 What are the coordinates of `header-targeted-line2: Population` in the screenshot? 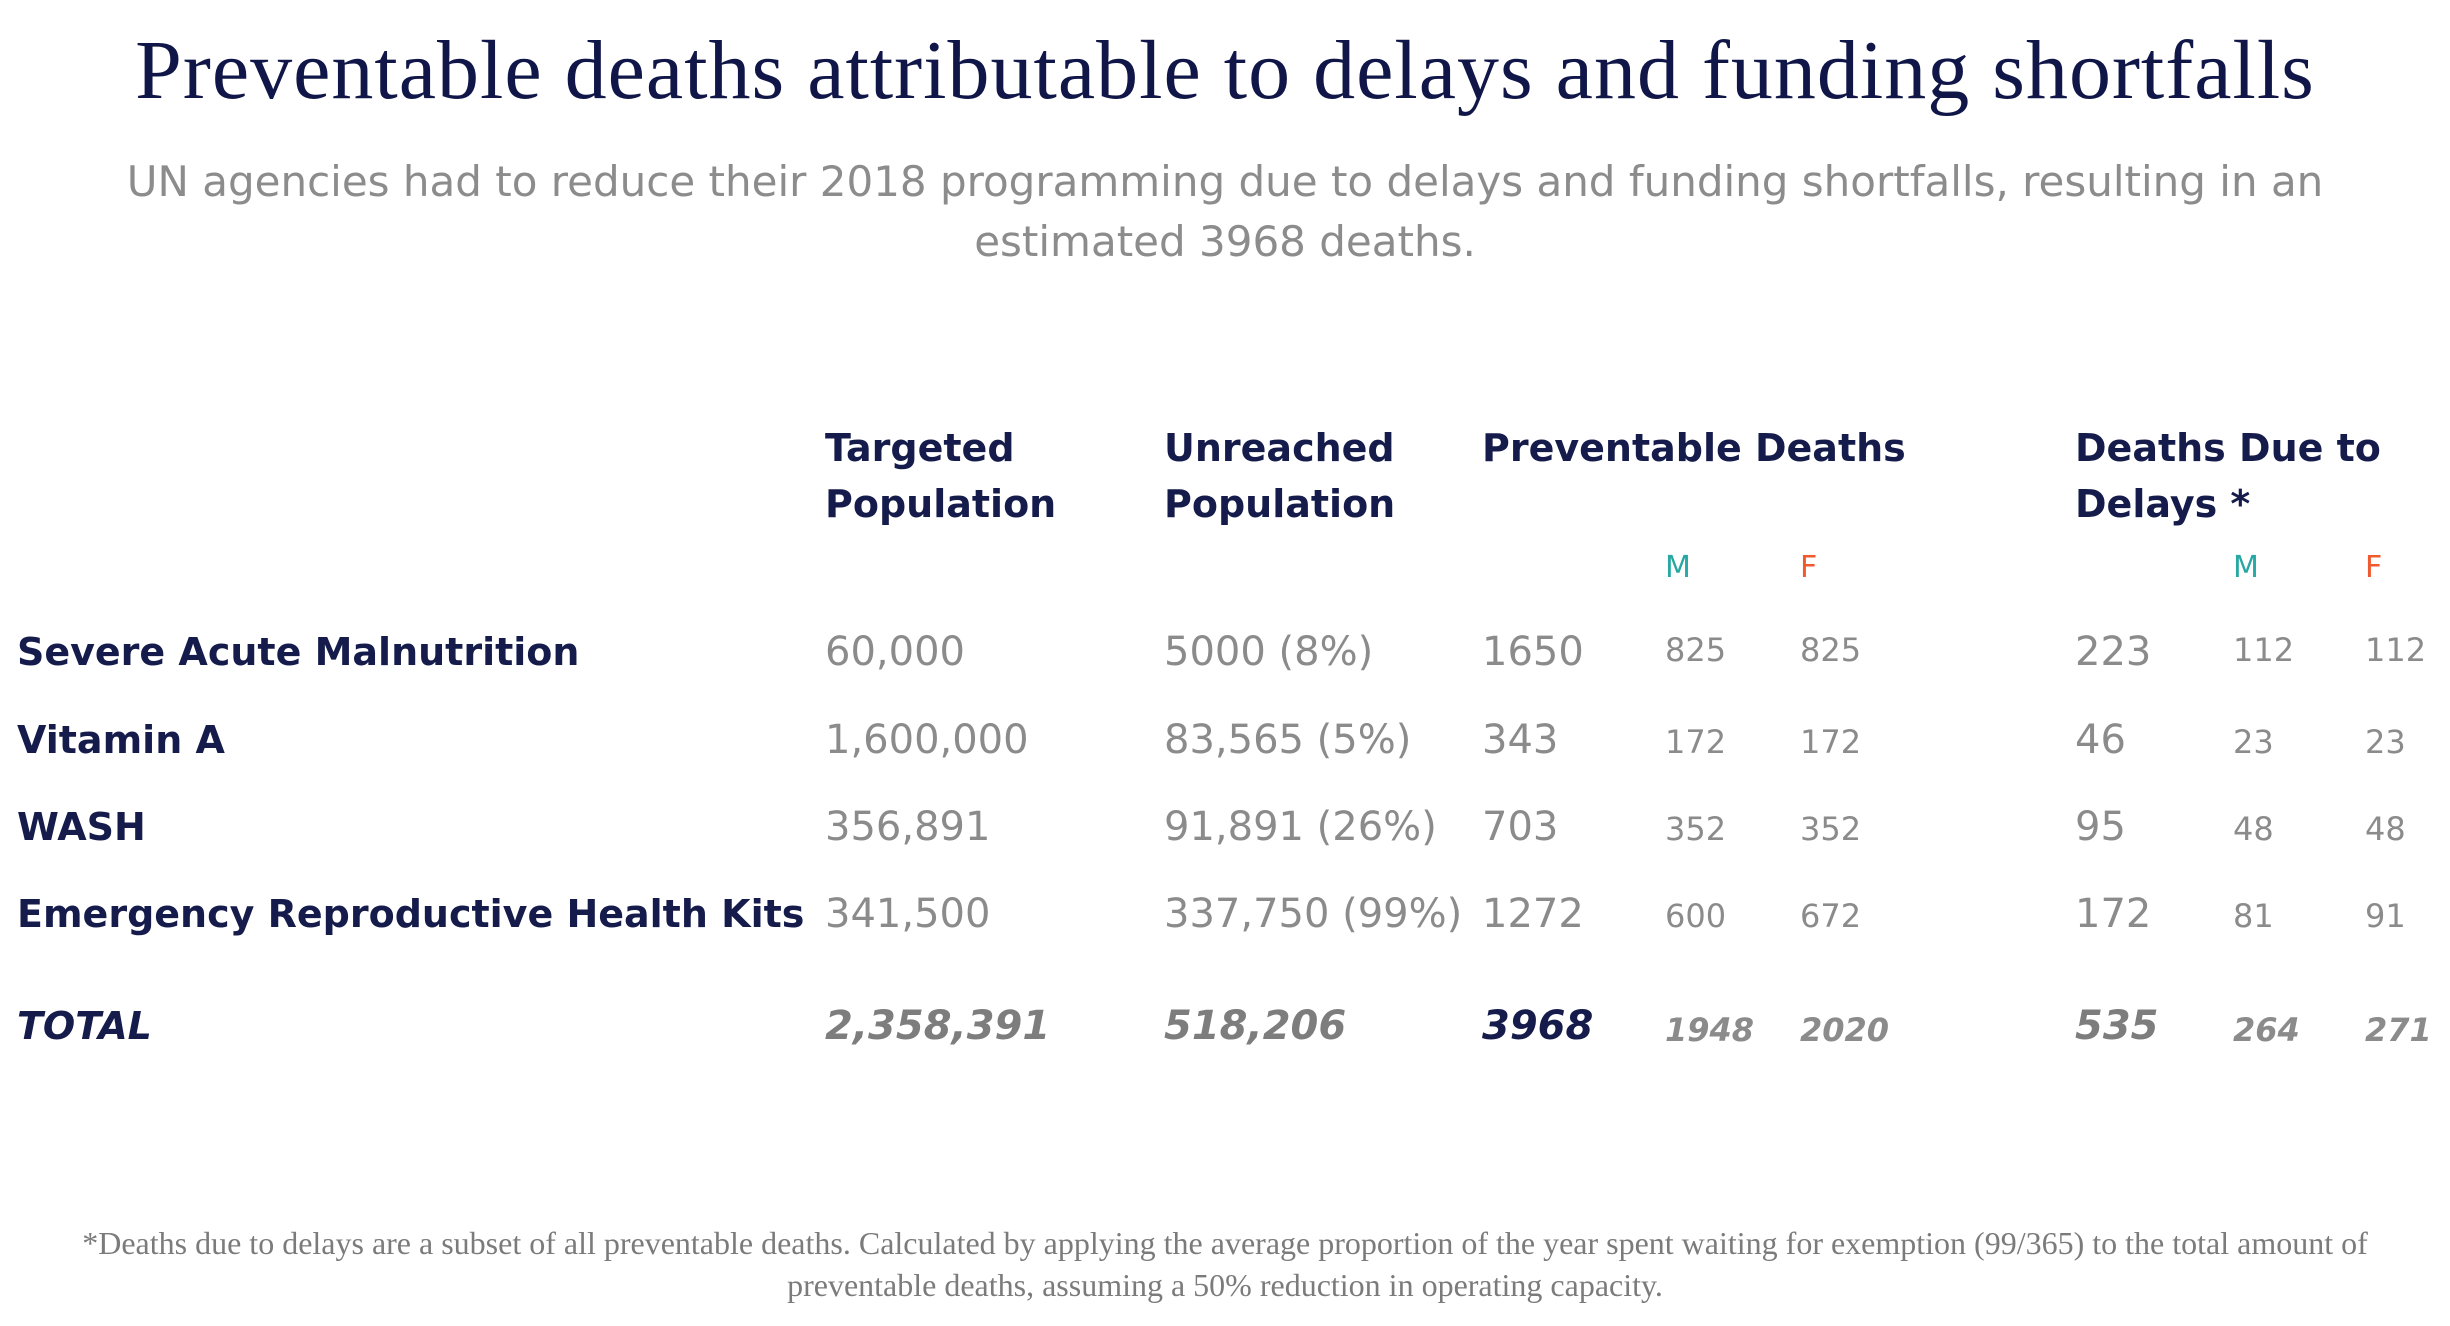 It's located at (941, 504).